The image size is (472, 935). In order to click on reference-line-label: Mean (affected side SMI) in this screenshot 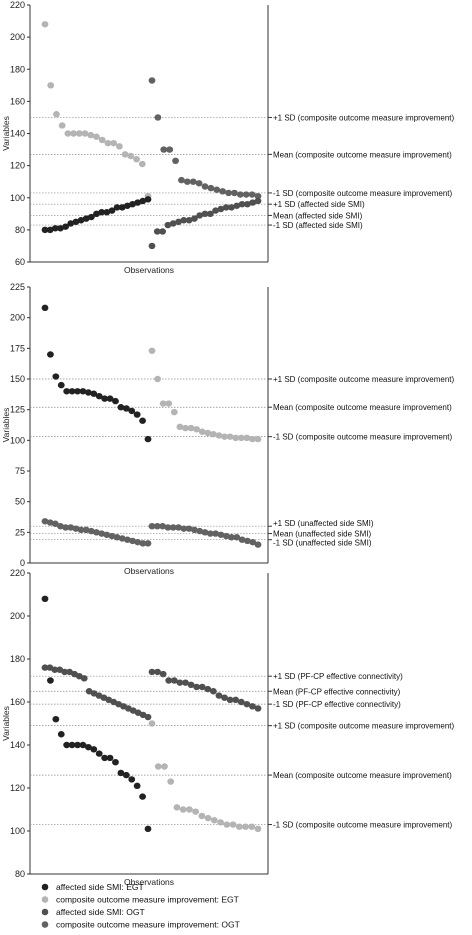, I will do `click(318, 215)`.